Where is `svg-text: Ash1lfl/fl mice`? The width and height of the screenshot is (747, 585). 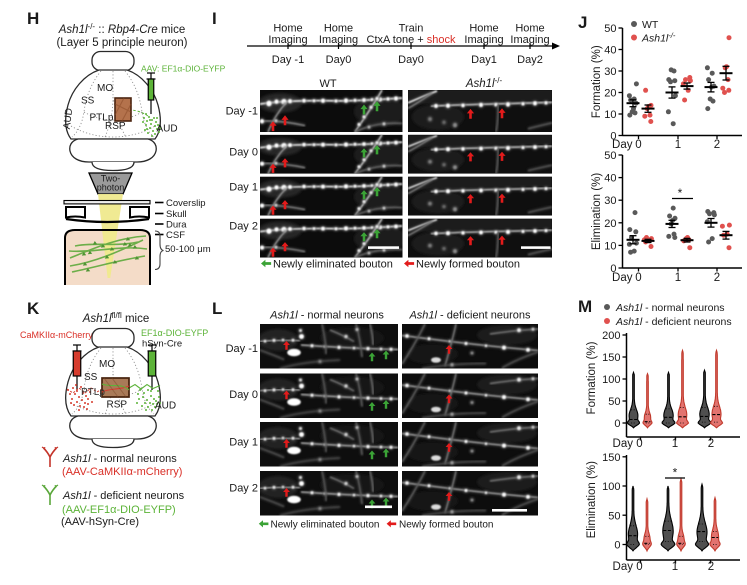 svg-text: Ash1lfl/fl mice is located at coordinates (116, 318).